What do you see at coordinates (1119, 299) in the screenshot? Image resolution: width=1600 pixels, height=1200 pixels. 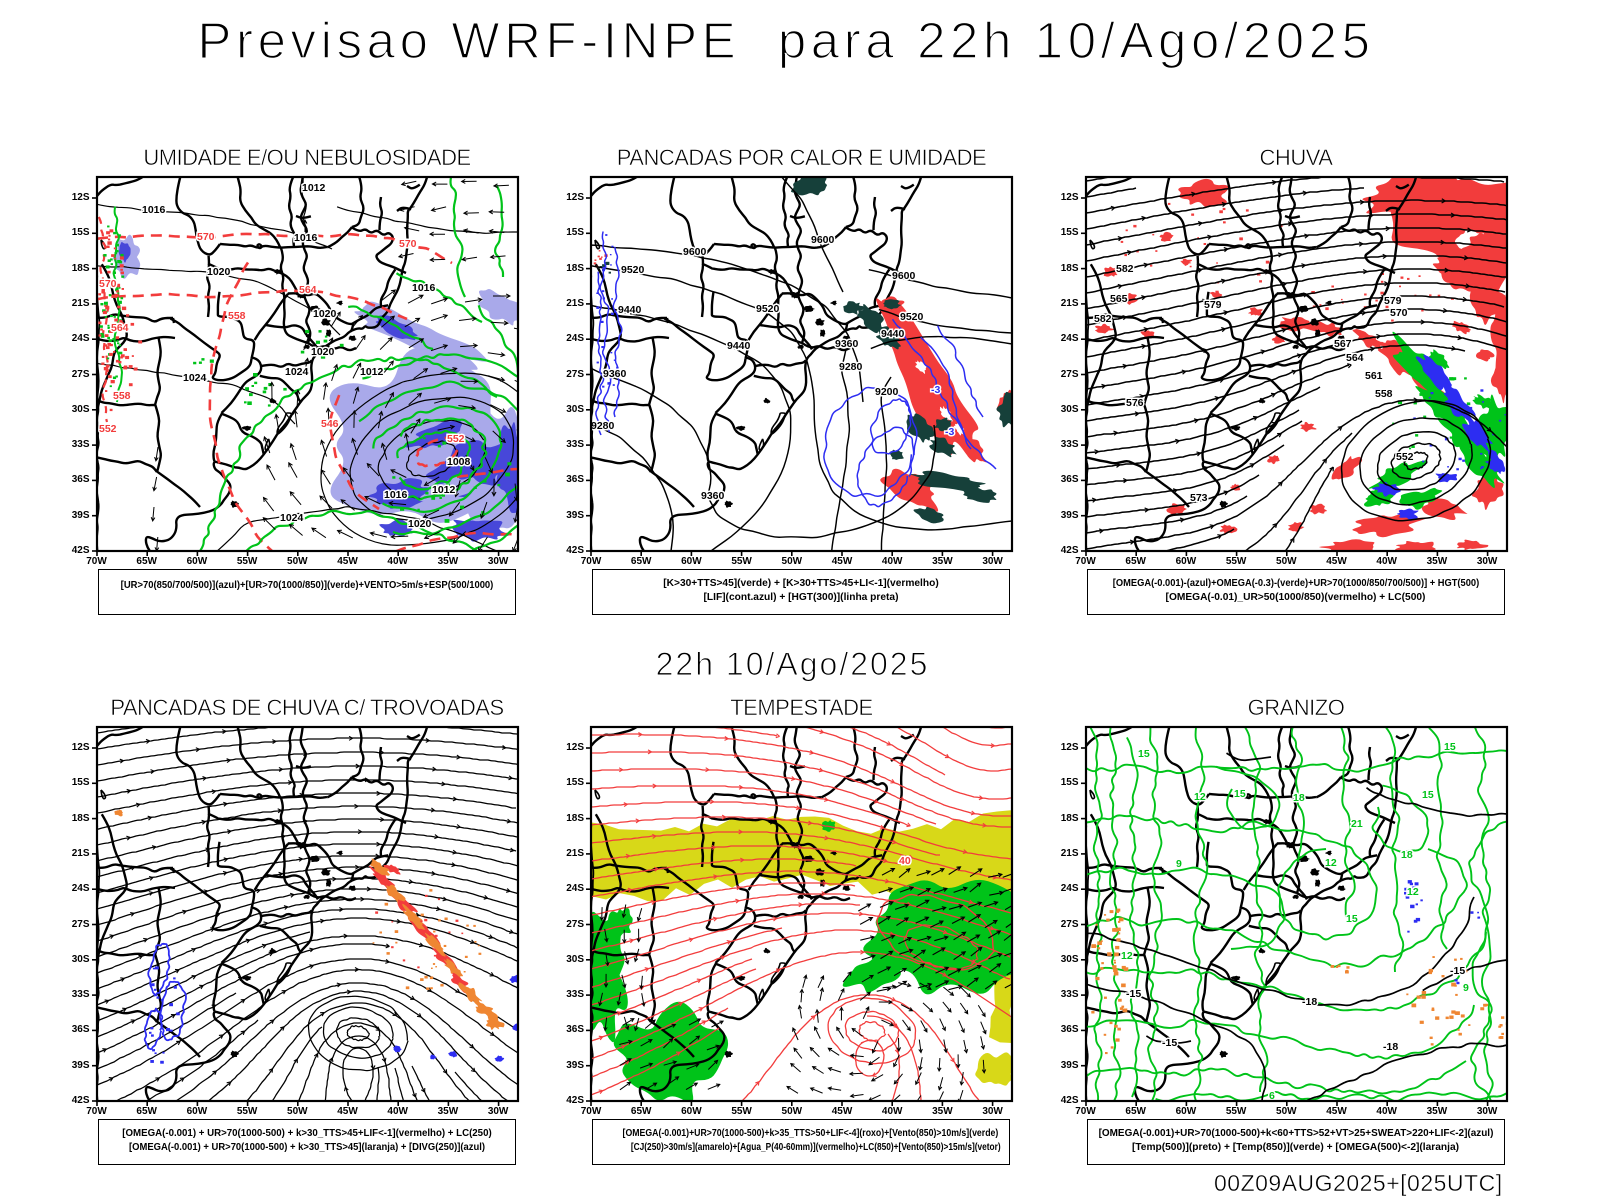 I see `svg-text: 565` at bounding box center [1119, 299].